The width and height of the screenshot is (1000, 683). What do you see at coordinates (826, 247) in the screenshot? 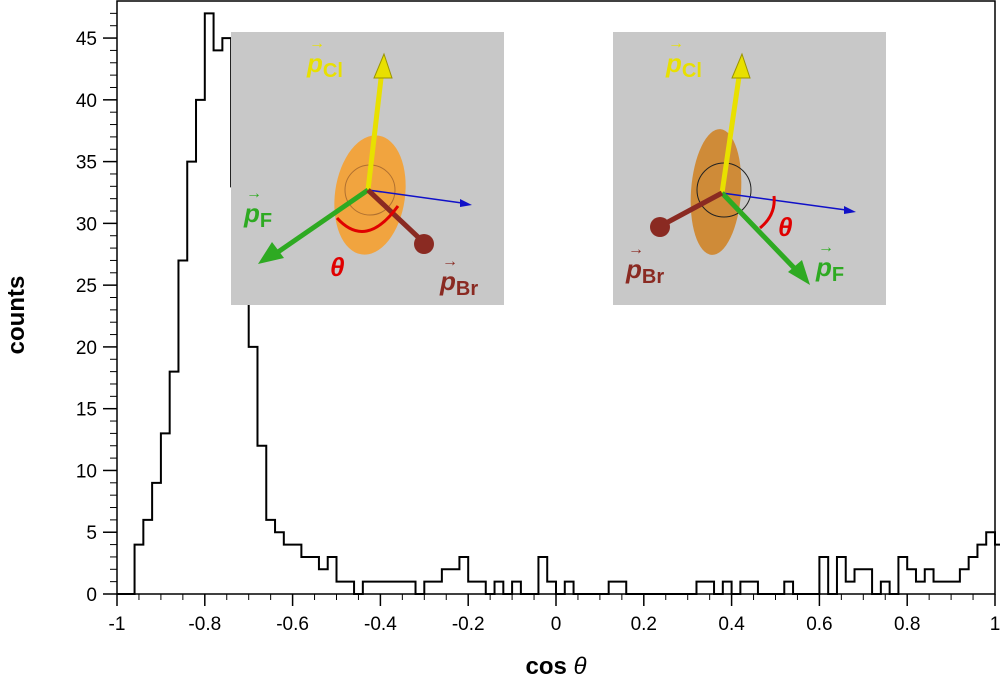
I see `inset-right-pf-vec: →` at bounding box center [826, 247].